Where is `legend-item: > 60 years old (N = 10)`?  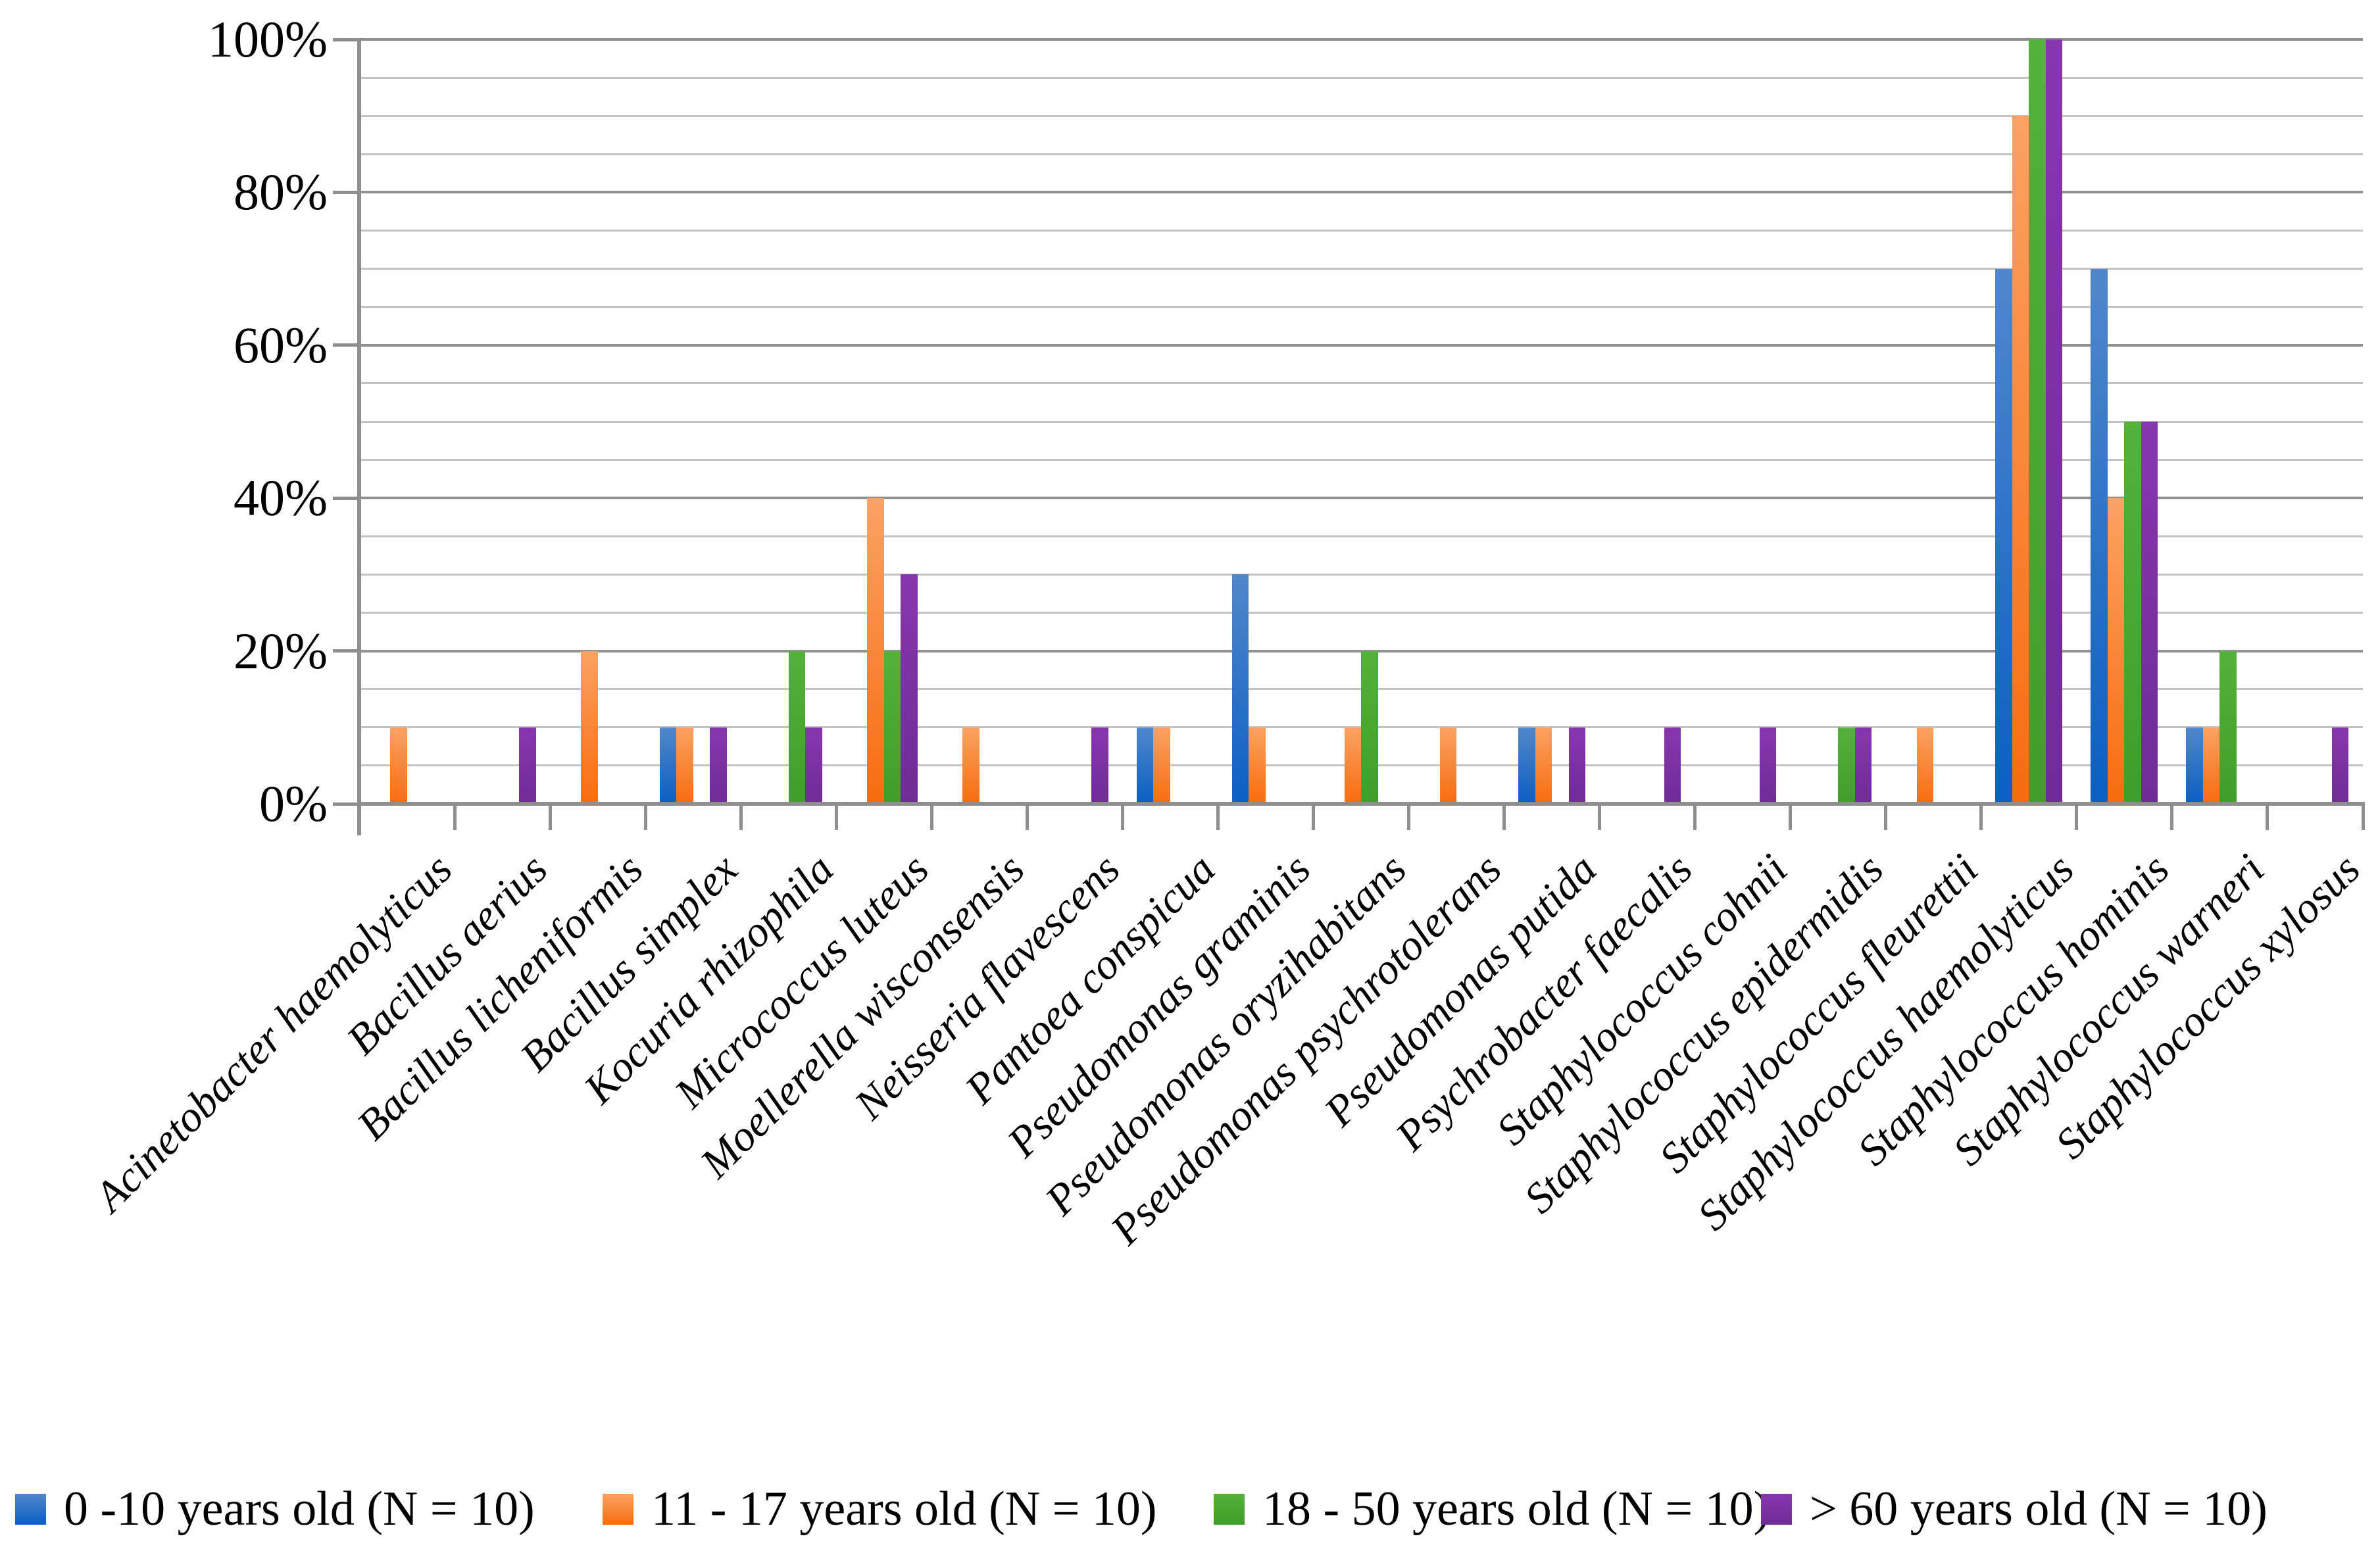 legend-item: > 60 years old (N = 10) is located at coordinates (2014, 1509).